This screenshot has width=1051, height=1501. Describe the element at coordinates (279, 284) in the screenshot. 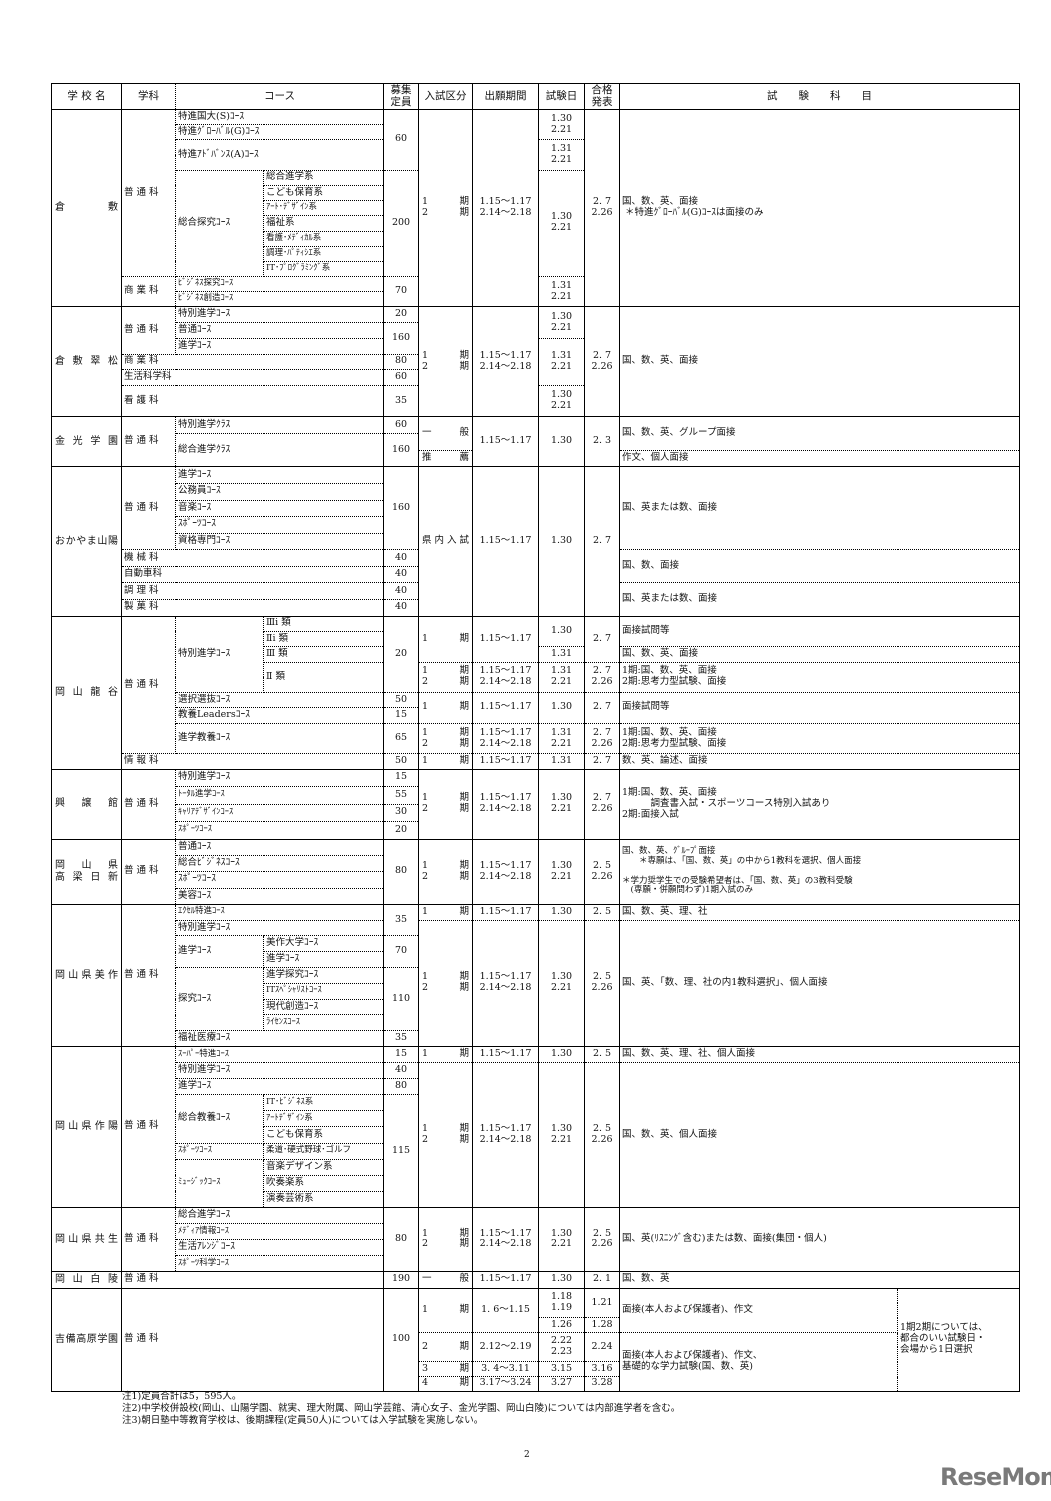

I see `course: ﾋﾞｼﾞﾈｽ探究ｺｰｽ` at that location.